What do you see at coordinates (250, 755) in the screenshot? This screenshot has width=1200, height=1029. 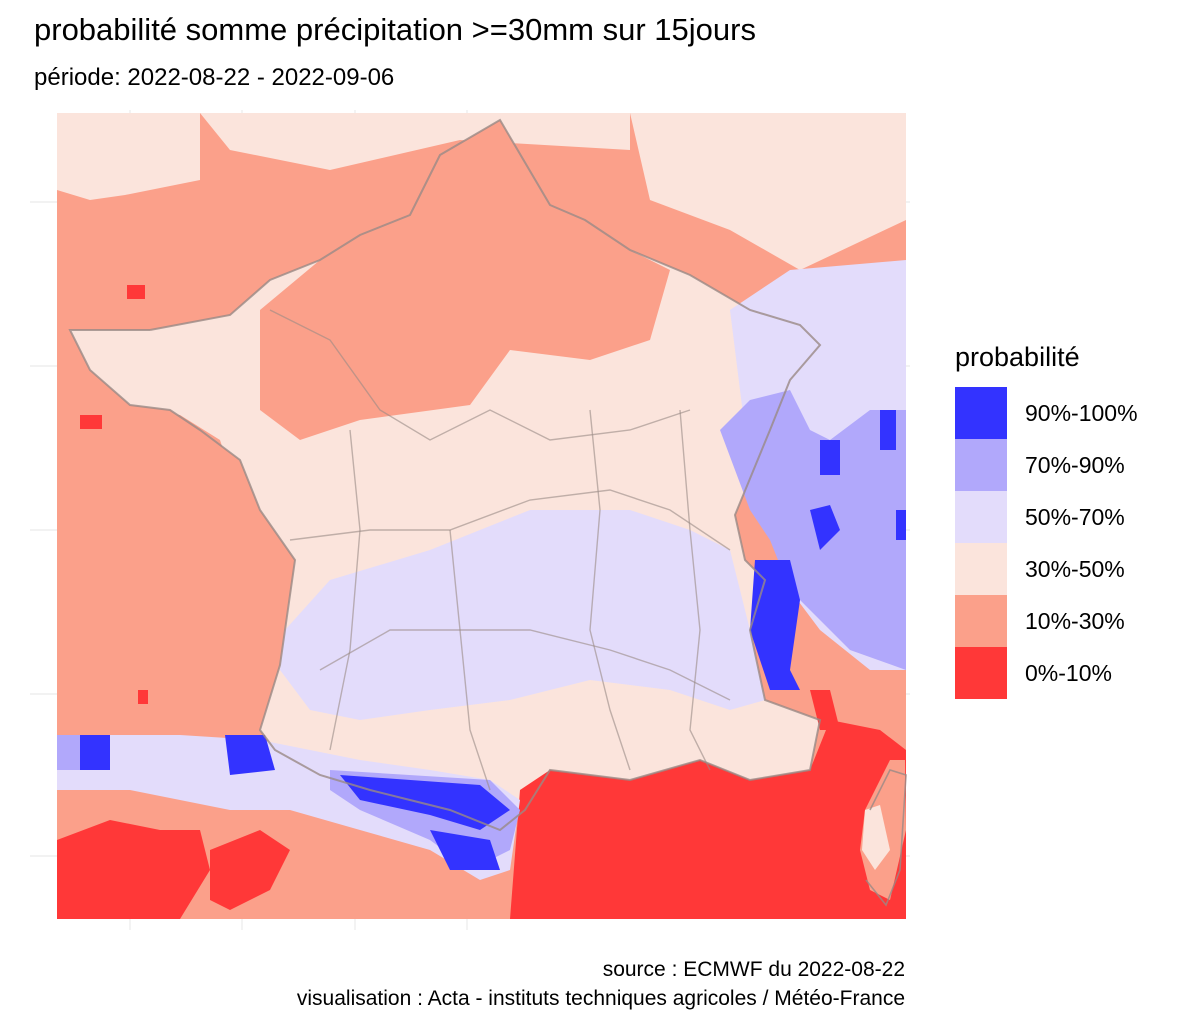 I see `zone-blue-pyrenees-b` at bounding box center [250, 755].